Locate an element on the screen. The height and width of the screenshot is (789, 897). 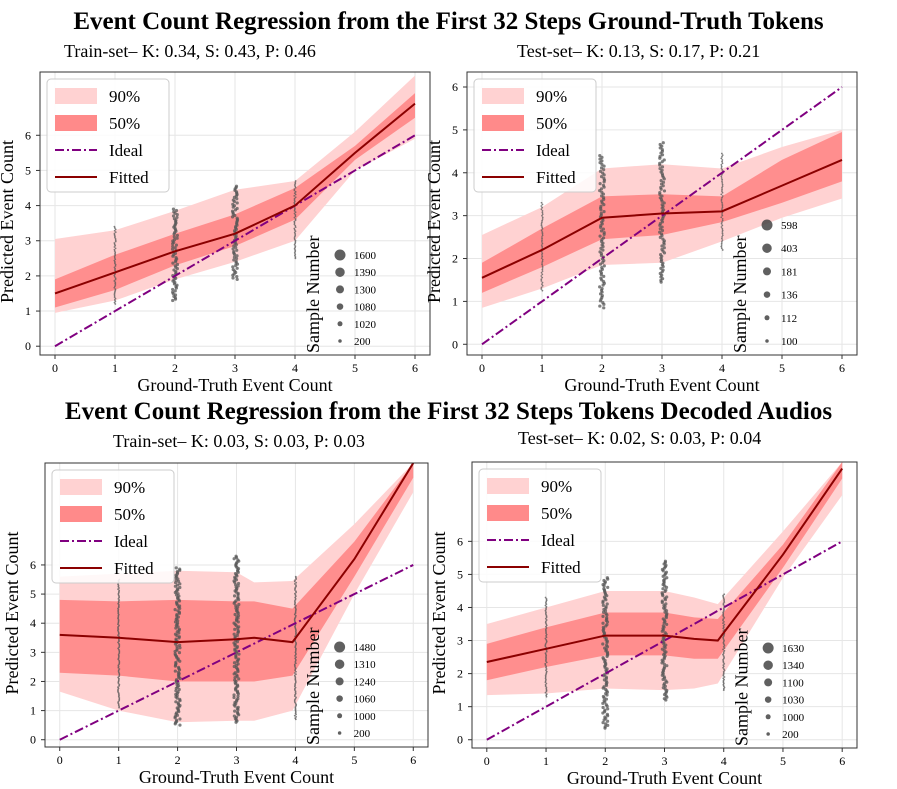
size-legend-value: 1600 is located at coordinates (365, 256).